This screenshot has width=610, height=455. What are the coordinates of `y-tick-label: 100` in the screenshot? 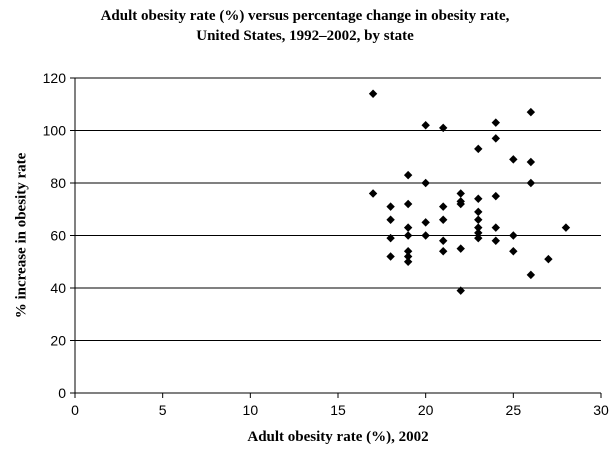 It's located at (55, 131).